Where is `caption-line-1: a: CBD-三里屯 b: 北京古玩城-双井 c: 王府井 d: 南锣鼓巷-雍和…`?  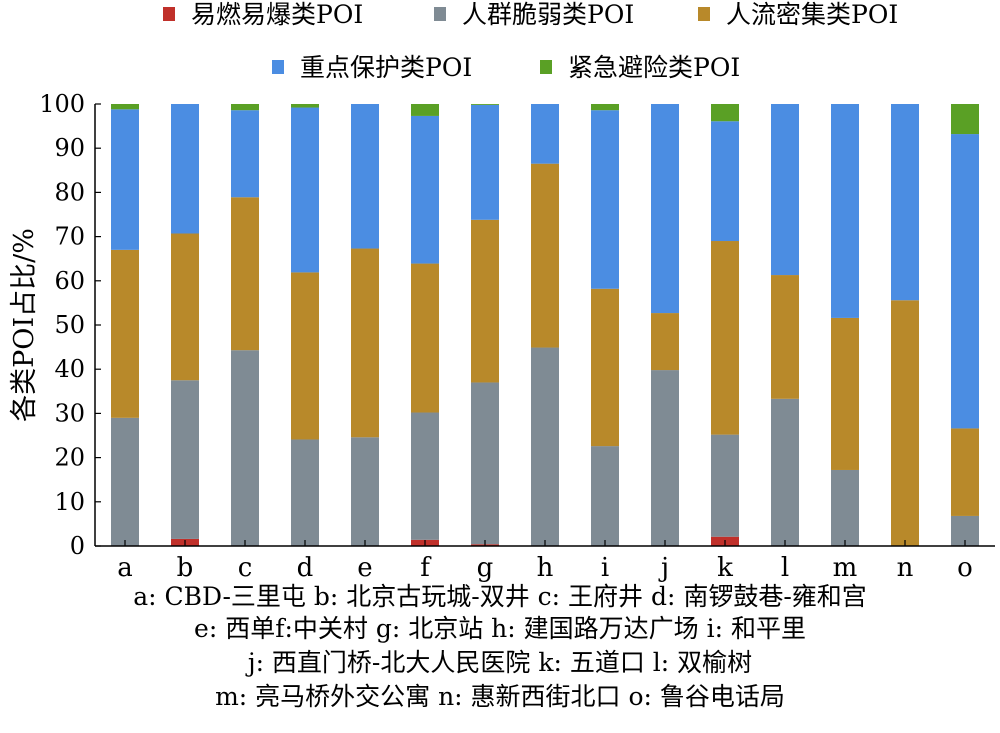 caption-line-1: a: CBD-三里屯 b: 北京古玩城-双井 c: 王府井 d: 南锣鼓巷-雍和… is located at coordinates (500, 596).